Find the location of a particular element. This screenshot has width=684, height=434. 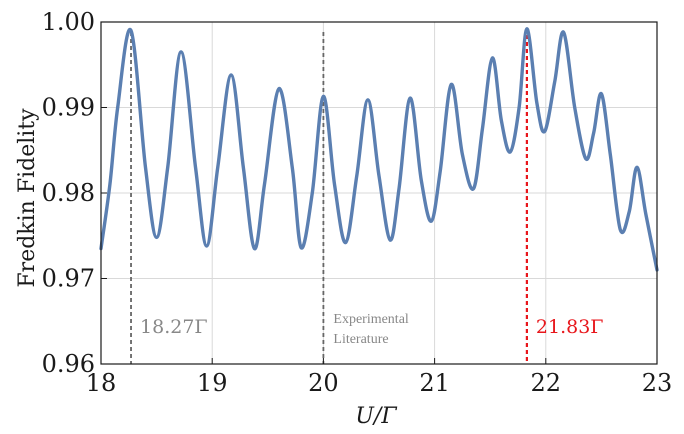

y-axis-title: Fredkin Fidelity is located at coordinates (27, 198).